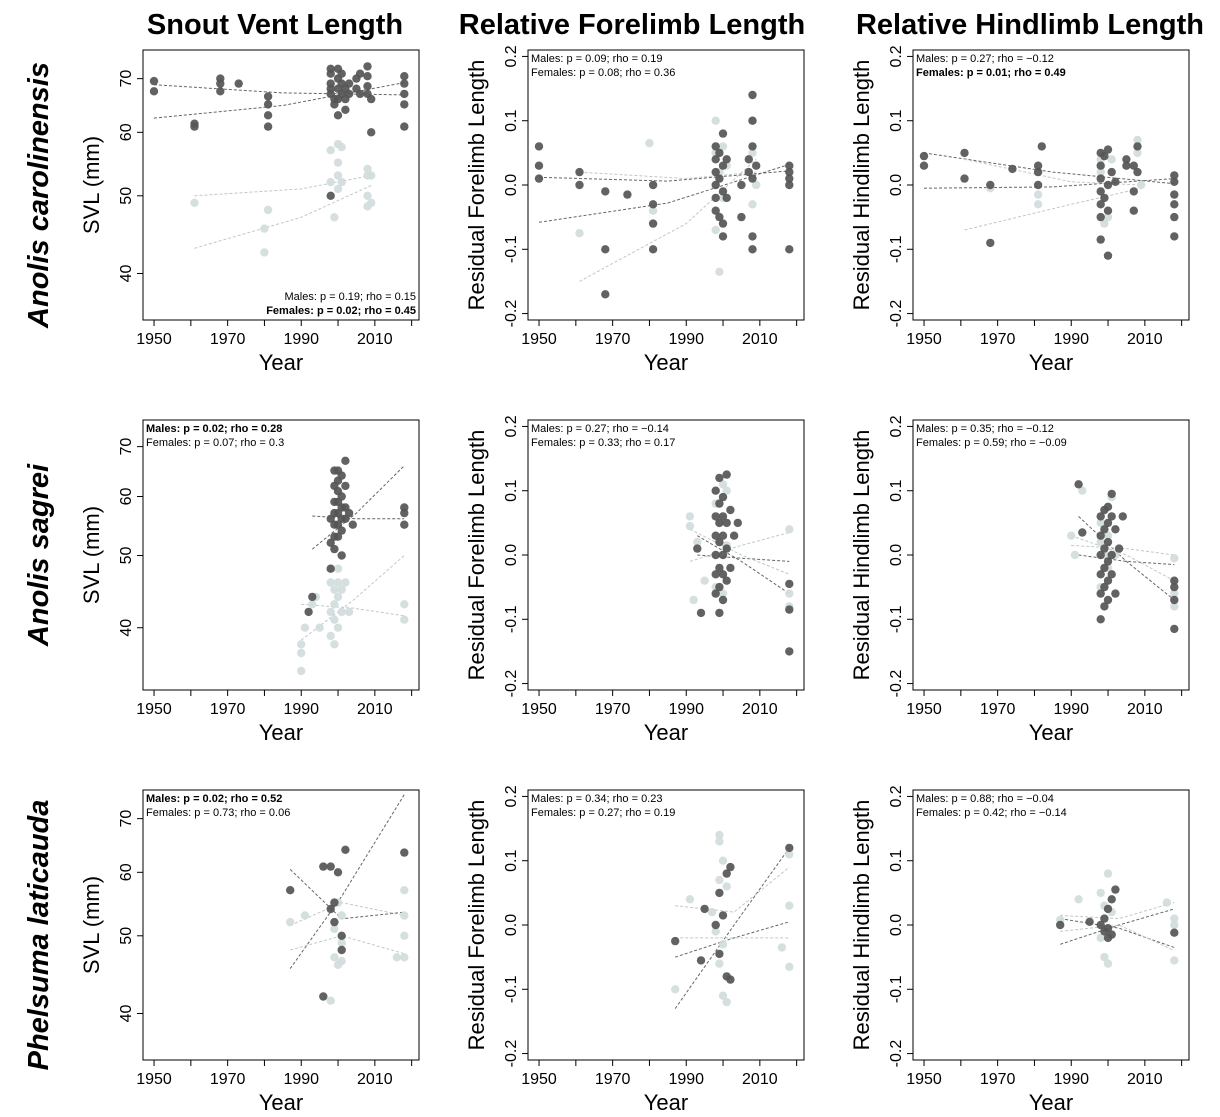  Describe the element at coordinates (1044, 1087) in the screenshot. I see `x-axis: 1950 1970 1990 2010 Year` at that location.